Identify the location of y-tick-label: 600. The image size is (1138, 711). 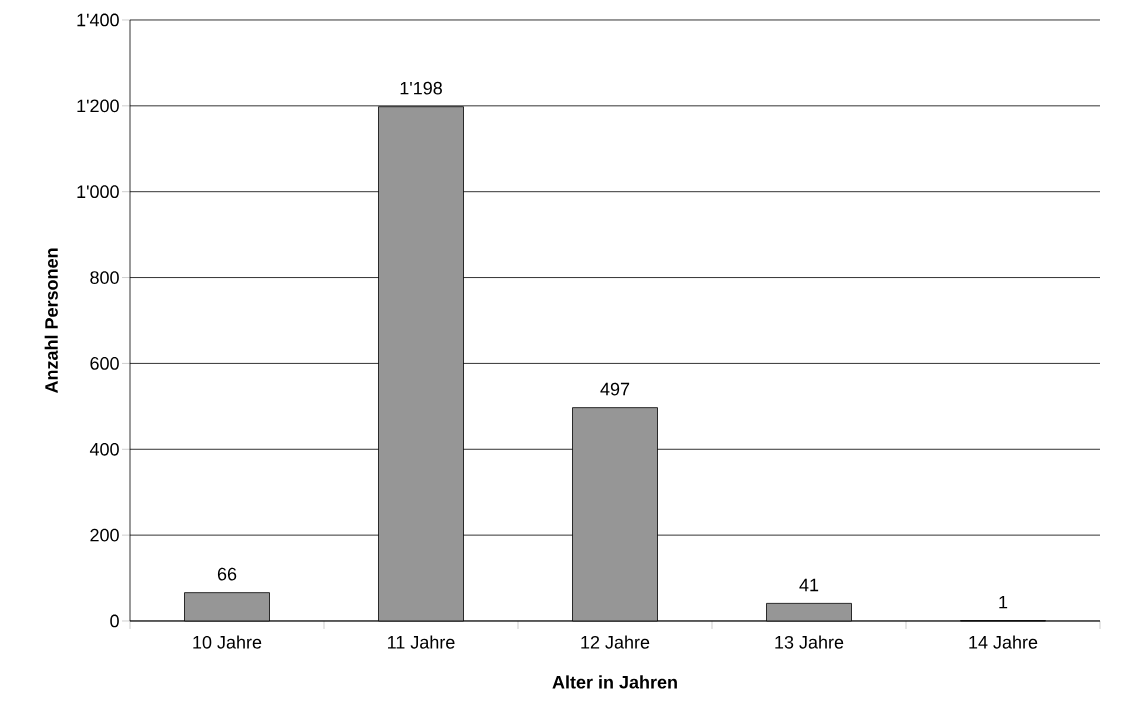
(104, 363).